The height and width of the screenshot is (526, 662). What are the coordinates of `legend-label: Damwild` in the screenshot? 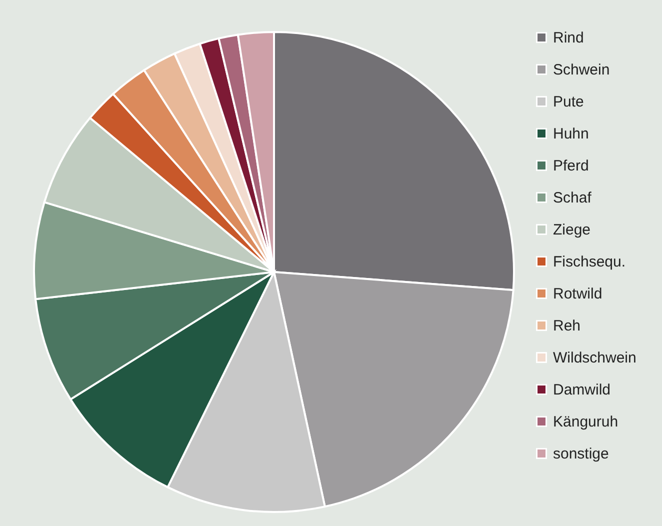 It's located at (582, 390).